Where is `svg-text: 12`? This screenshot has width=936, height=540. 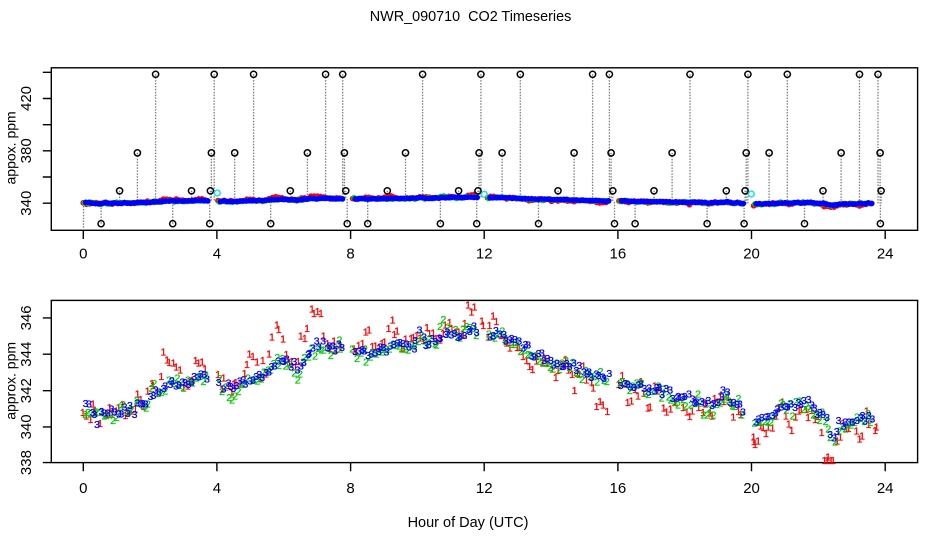
svg-text: 12 is located at coordinates (484, 254).